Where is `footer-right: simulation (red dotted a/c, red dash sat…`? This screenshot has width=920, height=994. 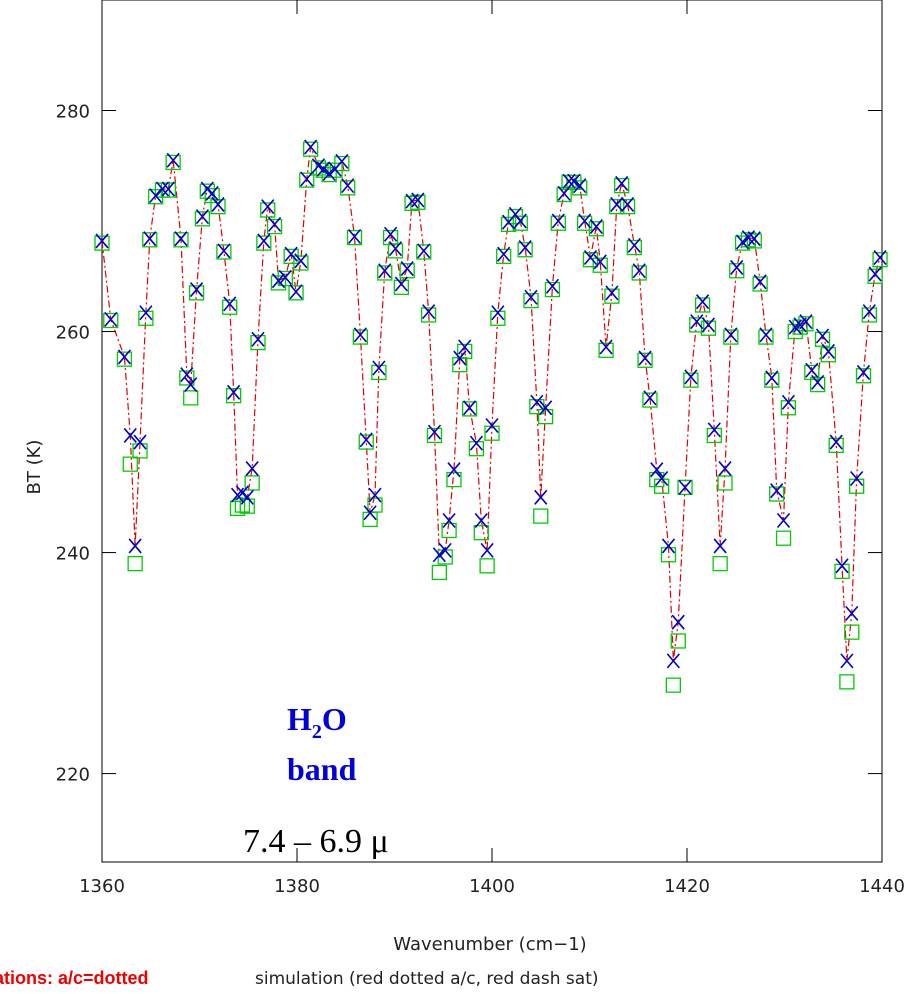
footer-right: simulation (red dotted a/c, red dash sat… is located at coordinates (427, 979).